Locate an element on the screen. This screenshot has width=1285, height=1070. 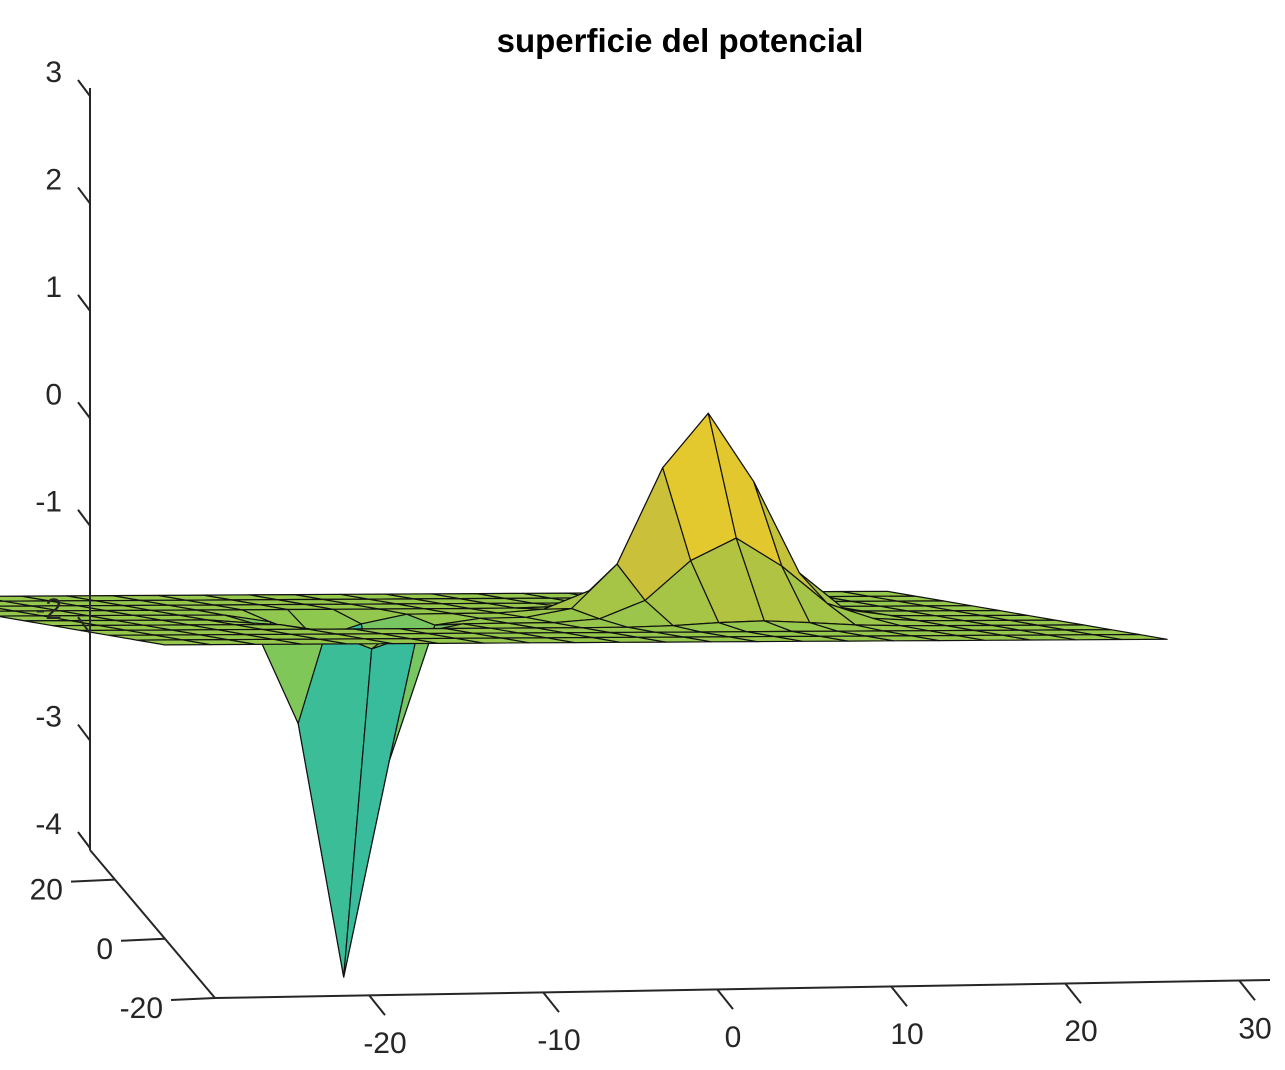
x-tick-label: -20 is located at coordinates (384, 1043).